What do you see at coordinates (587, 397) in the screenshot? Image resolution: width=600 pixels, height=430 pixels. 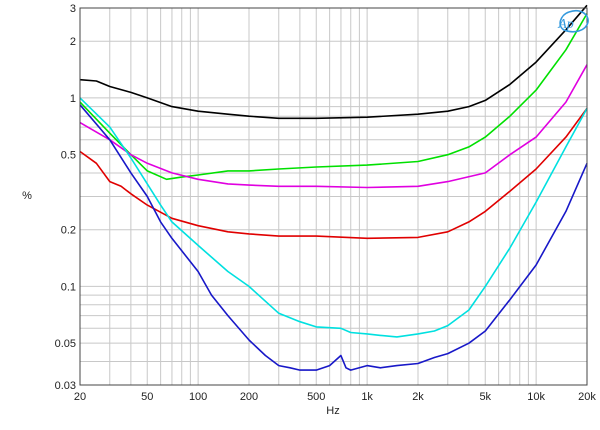 I see `x-tick-label: 20k` at bounding box center [587, 397].